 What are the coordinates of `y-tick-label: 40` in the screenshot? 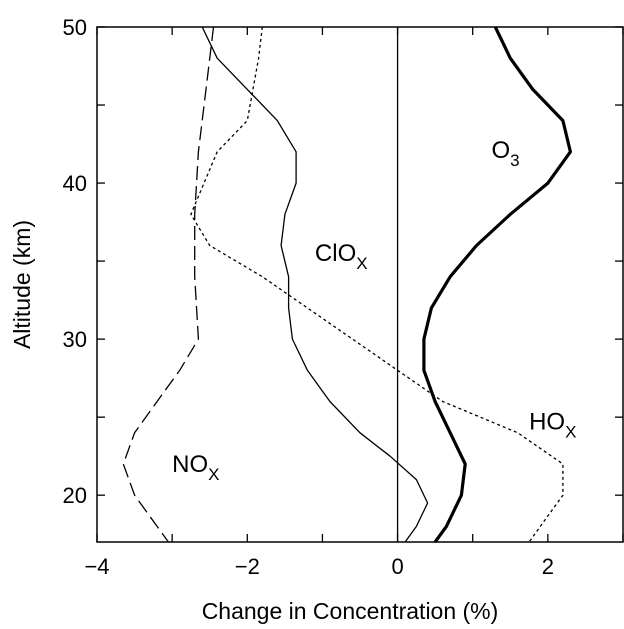 It's located at (75, 183).